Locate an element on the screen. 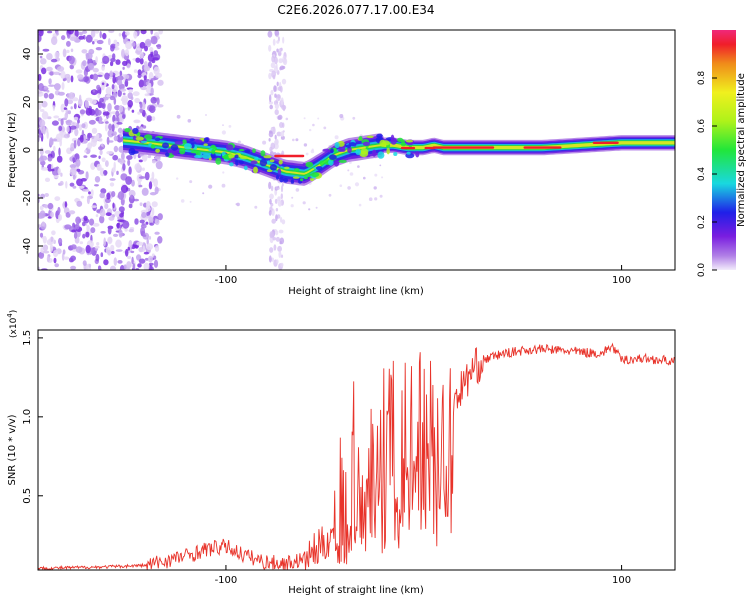 This screenshot has width=750, height=600. colorbar-tick-label: 0.0 is located at coordinates (702, 270).